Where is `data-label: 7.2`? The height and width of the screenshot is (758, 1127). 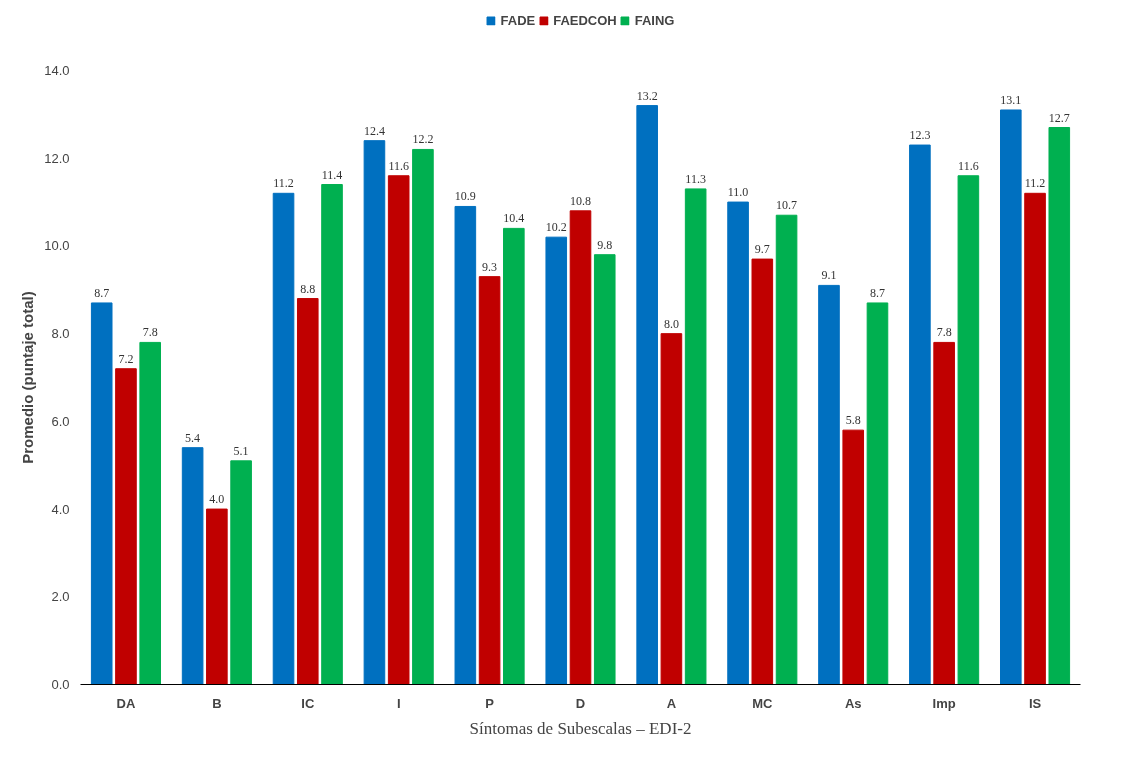
data-label: 7.2 is located at coordinates (126, 358).